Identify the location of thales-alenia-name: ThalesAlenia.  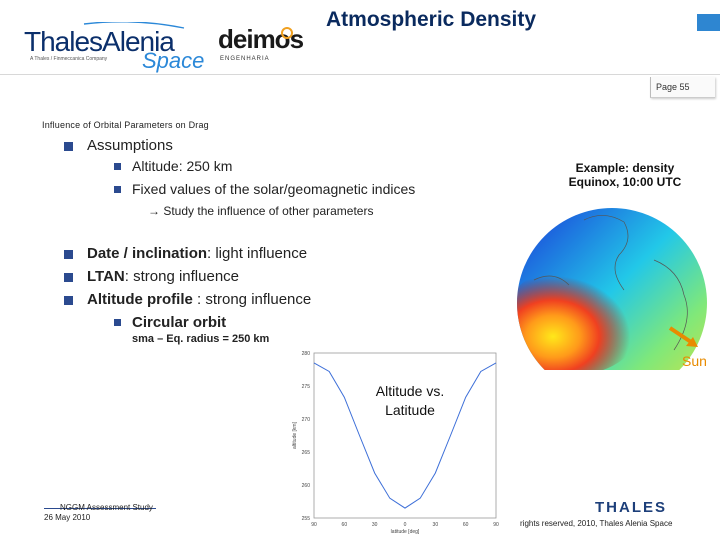
(99, 41).